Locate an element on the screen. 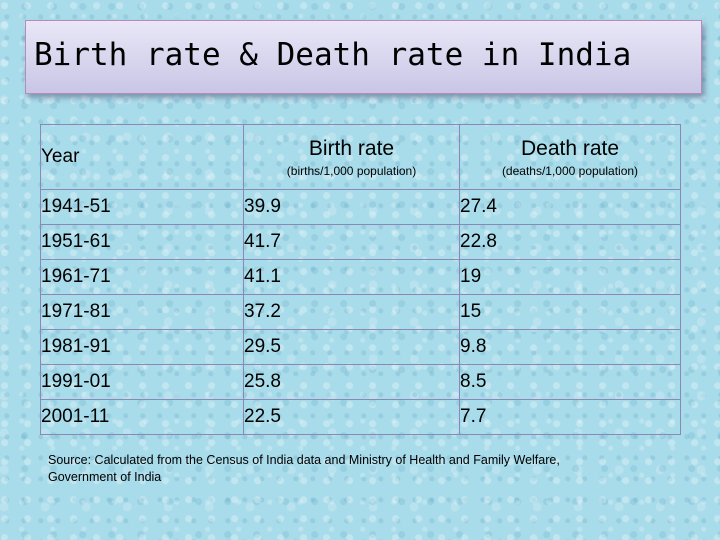  birth-rate-cell: 37.2 is located at coordinates (351, 312).